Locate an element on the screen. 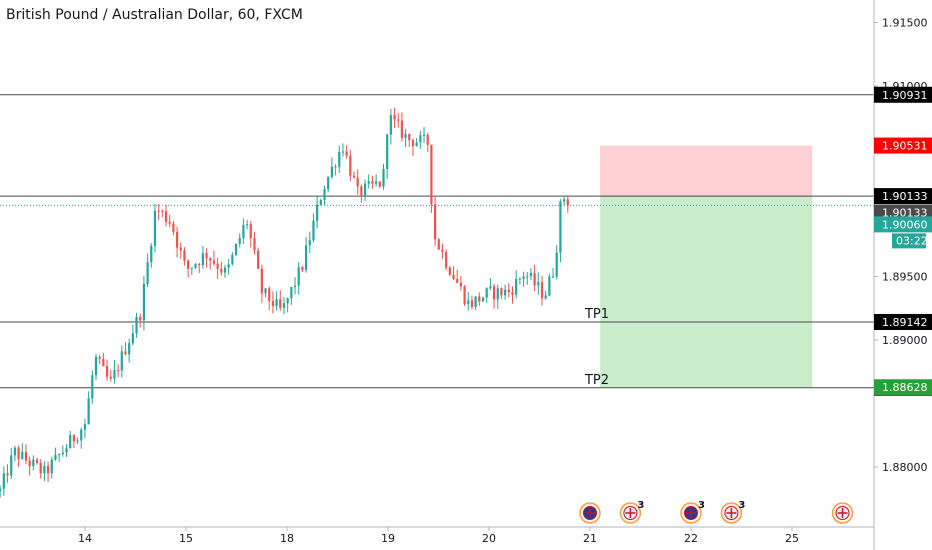 Image resolution: width=932 pixels, height=550 pixels. stop-price-label-bg is located at coordinates (903, 145).